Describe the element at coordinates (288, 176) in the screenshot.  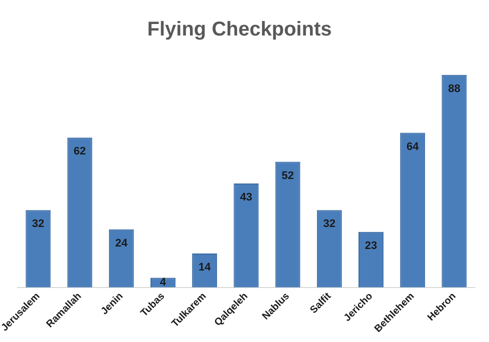
I see `data-label: 52` at that location.